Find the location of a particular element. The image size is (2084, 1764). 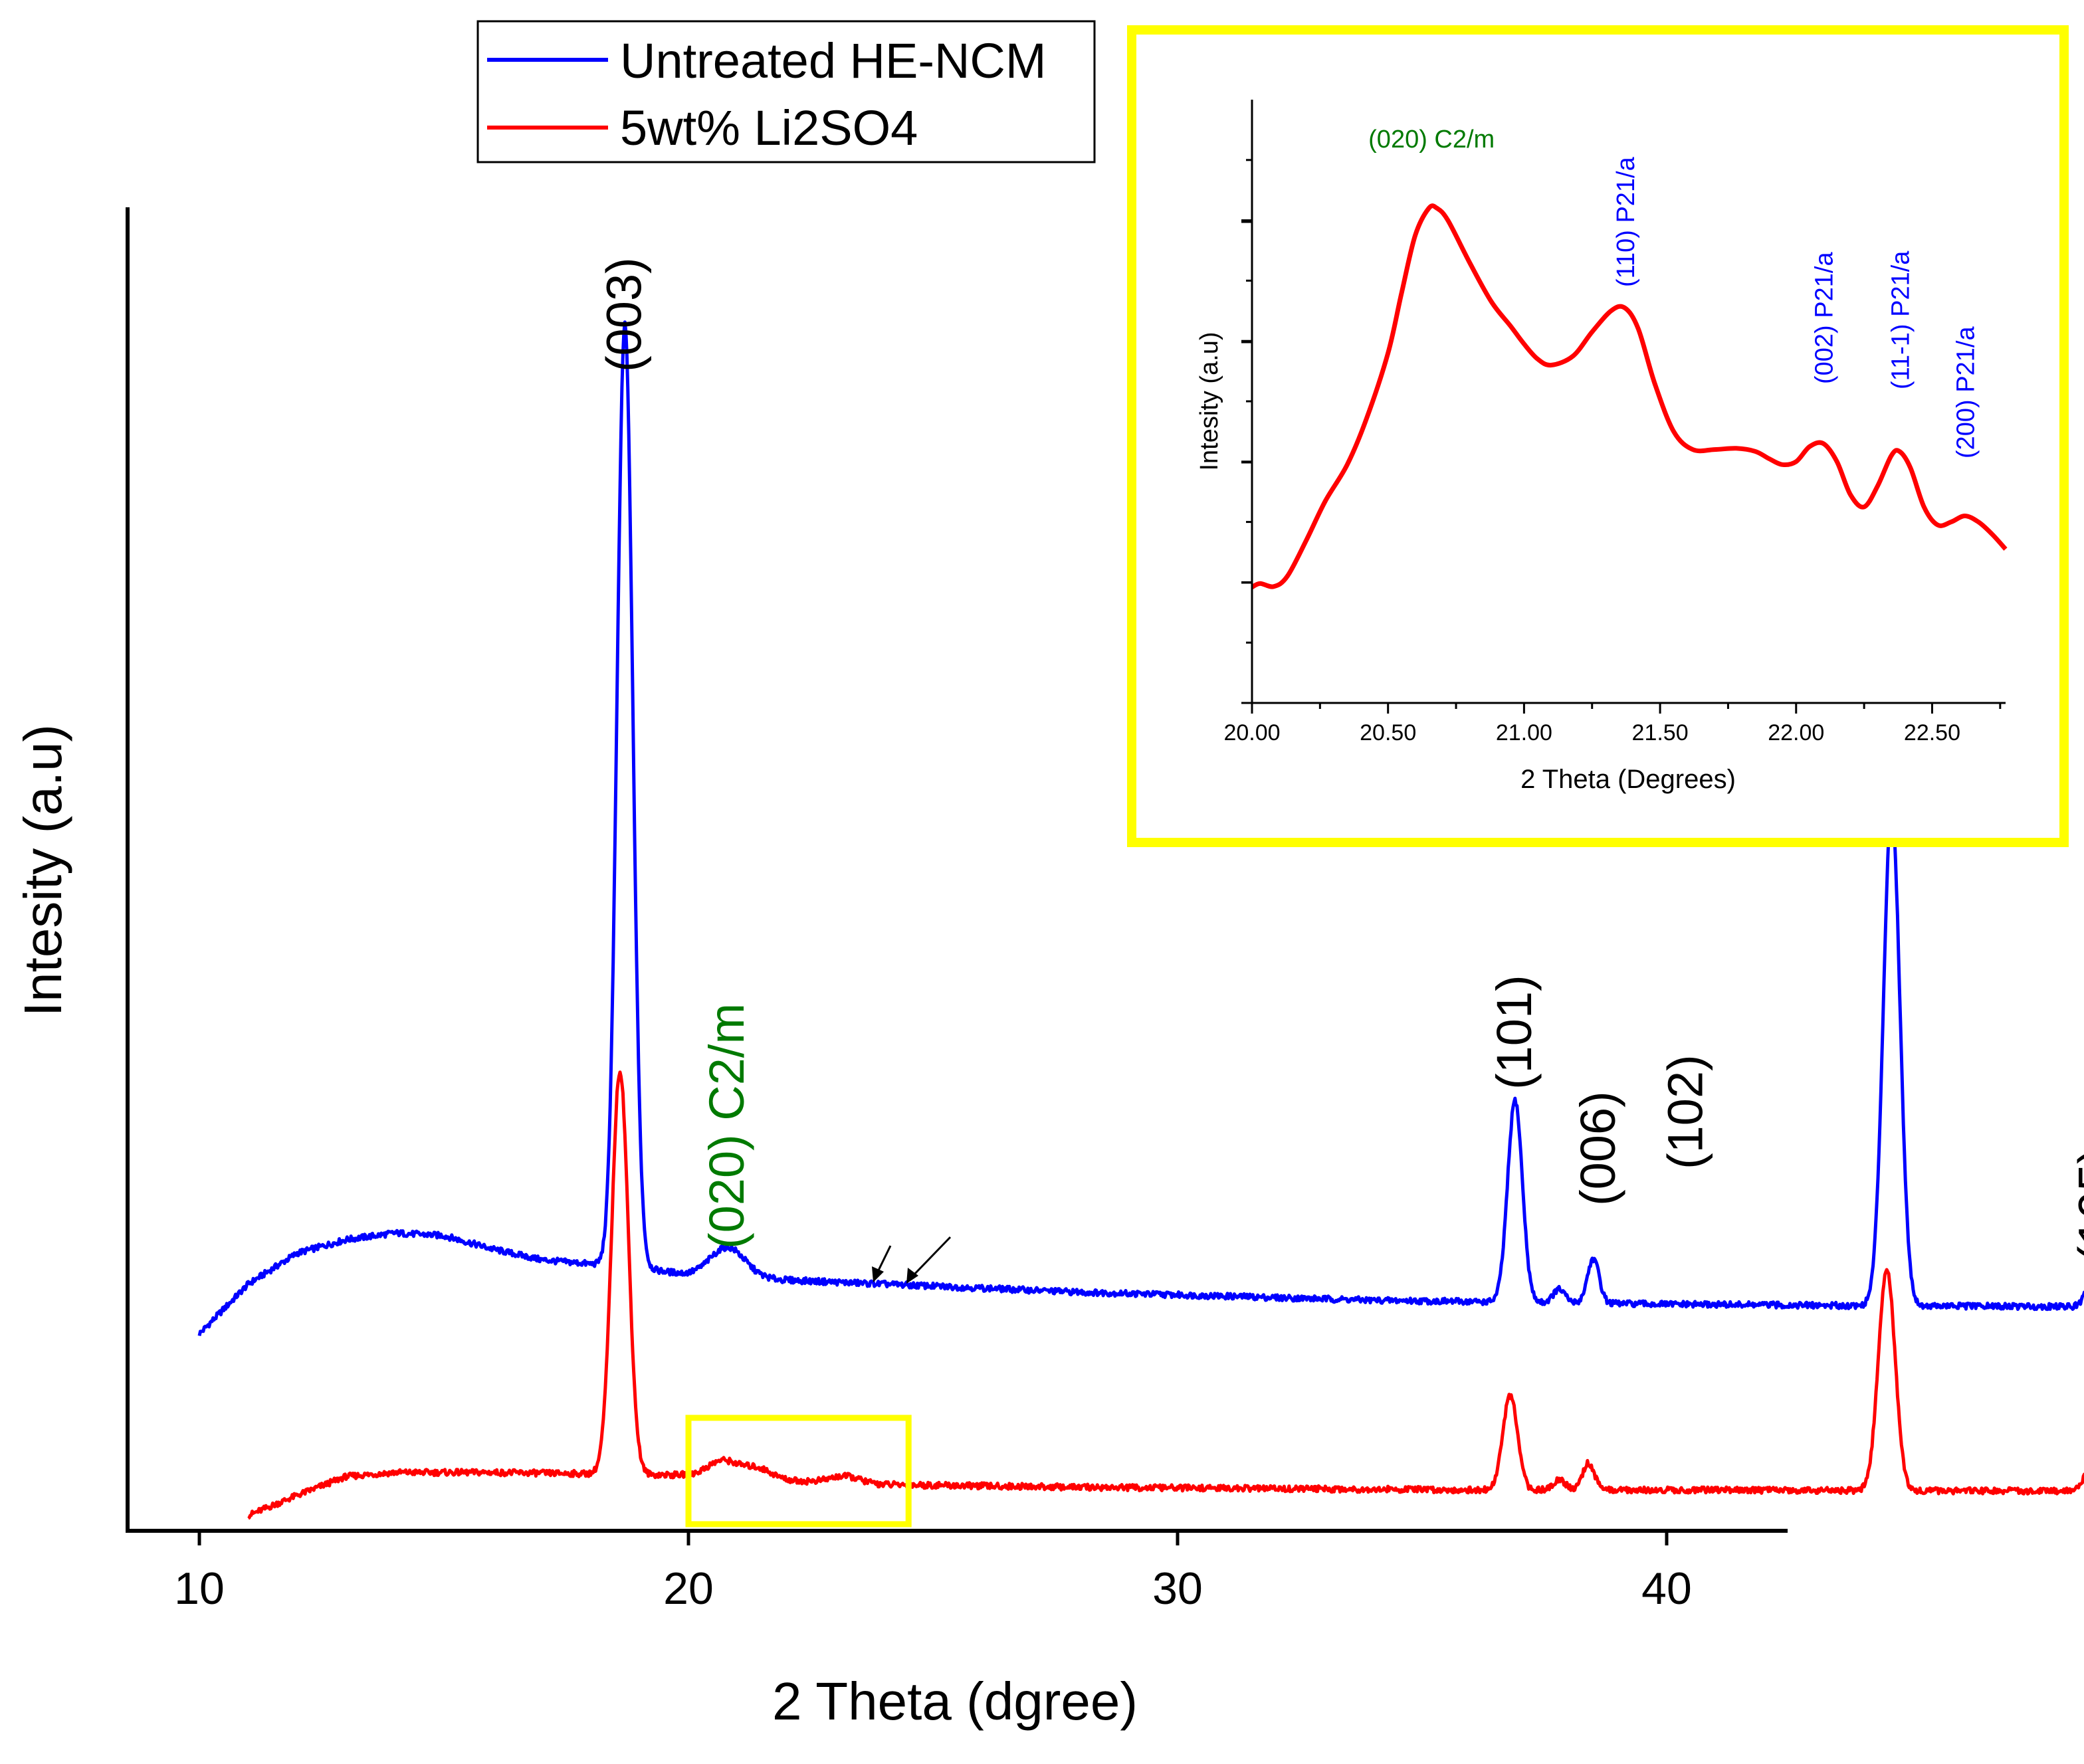

inset-peak-label: (110) P21/a is located at coordinates (1626, 221).